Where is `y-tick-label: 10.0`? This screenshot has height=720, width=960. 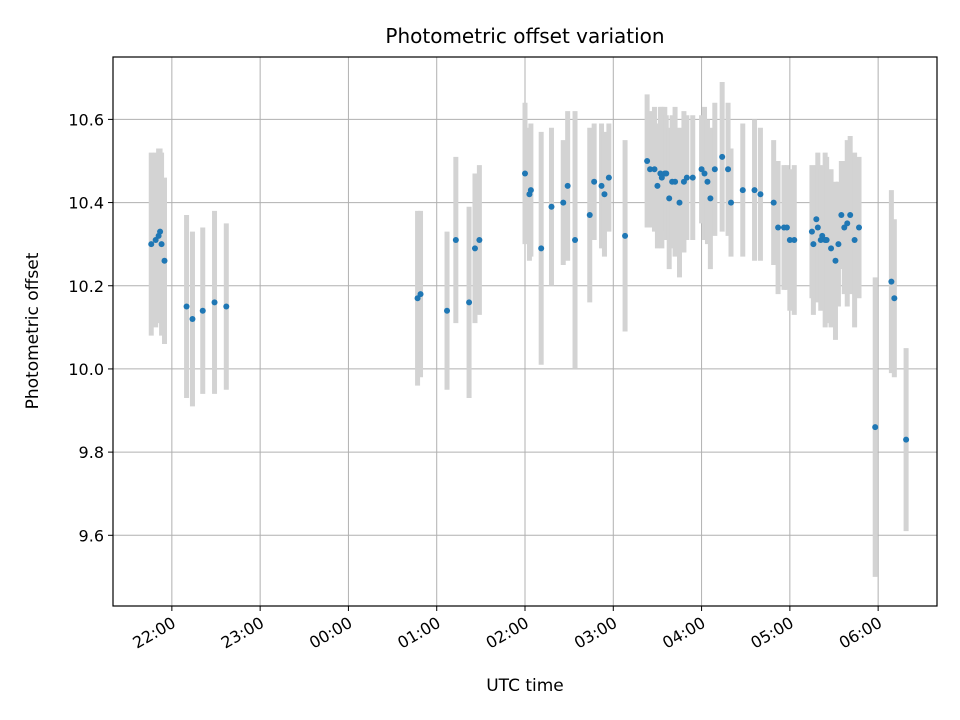
y-tick-label: 10.0 is located at coordinates (86, 369).